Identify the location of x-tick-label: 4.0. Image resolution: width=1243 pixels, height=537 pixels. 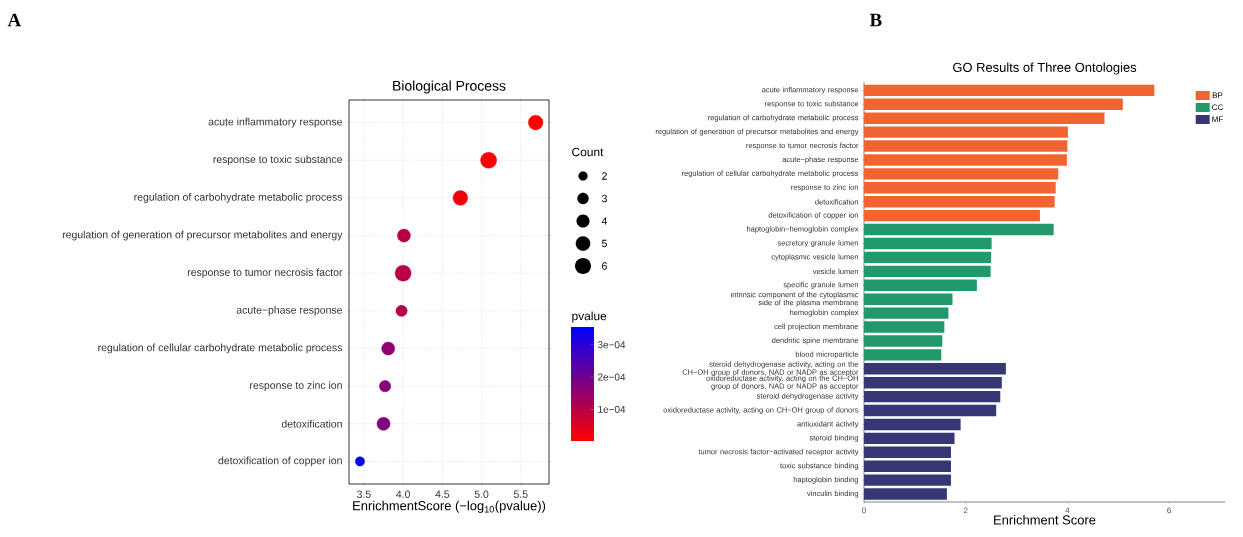
(403, 494).